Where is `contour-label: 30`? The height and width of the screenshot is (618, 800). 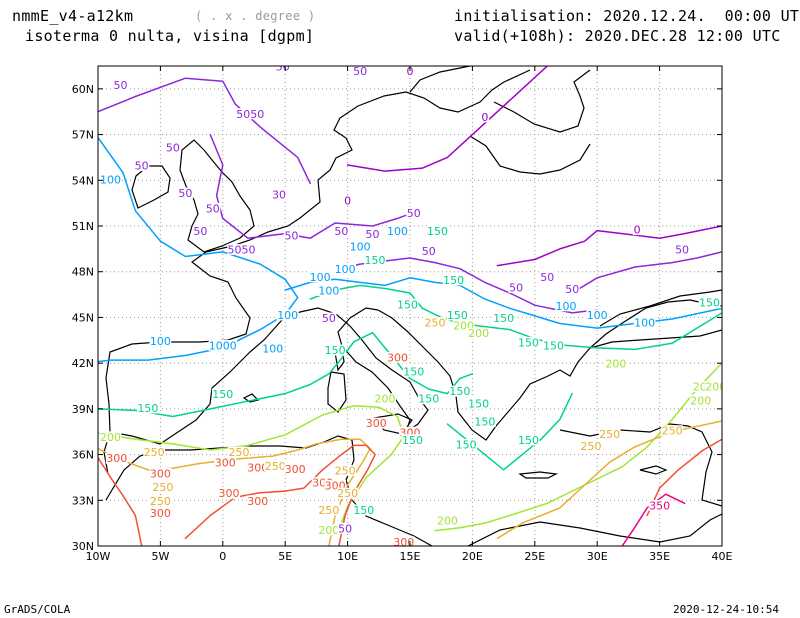
contour-label: 30 is located at coordinates (279, 195).